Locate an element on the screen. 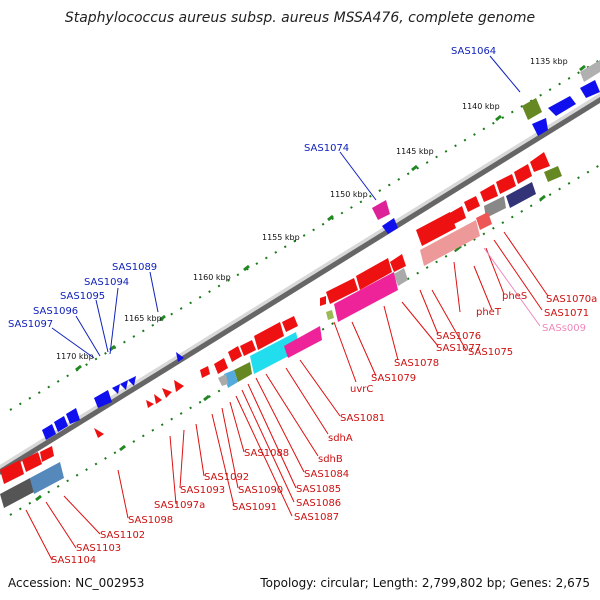  gene-label: SAS1092 is located at coordinates (226, 477).